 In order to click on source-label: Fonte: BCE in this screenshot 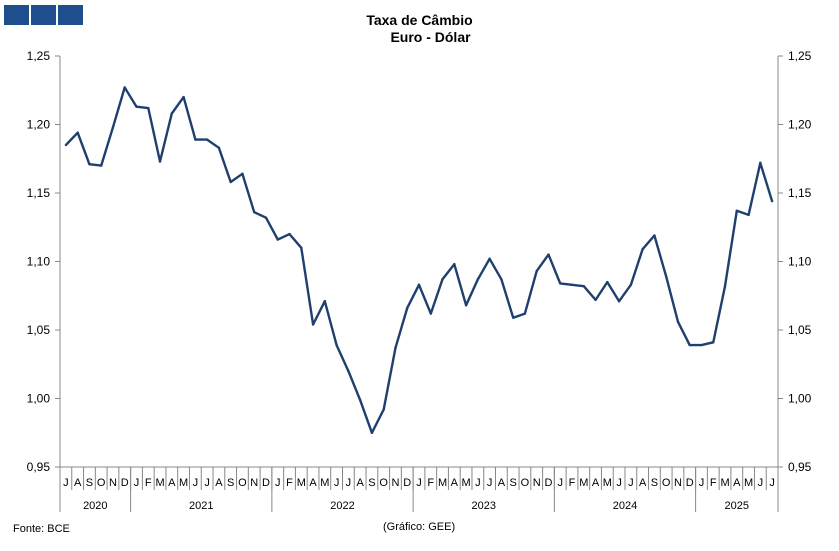, I will do `click(41, 529)`.